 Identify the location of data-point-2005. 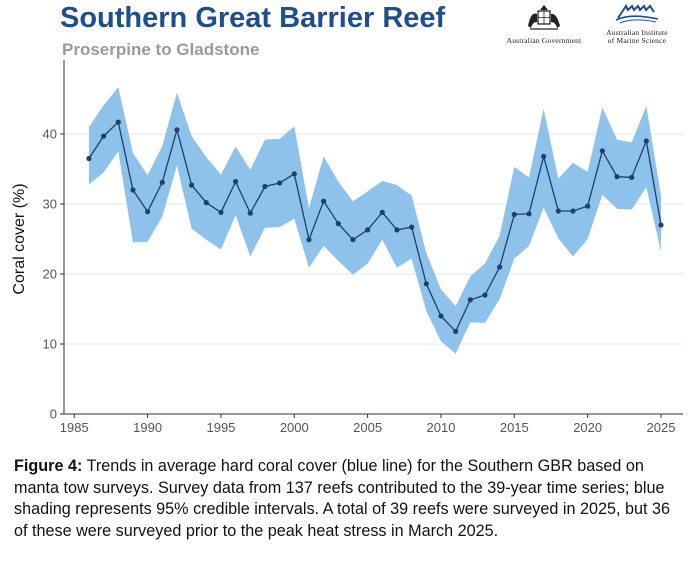
(368, 230).